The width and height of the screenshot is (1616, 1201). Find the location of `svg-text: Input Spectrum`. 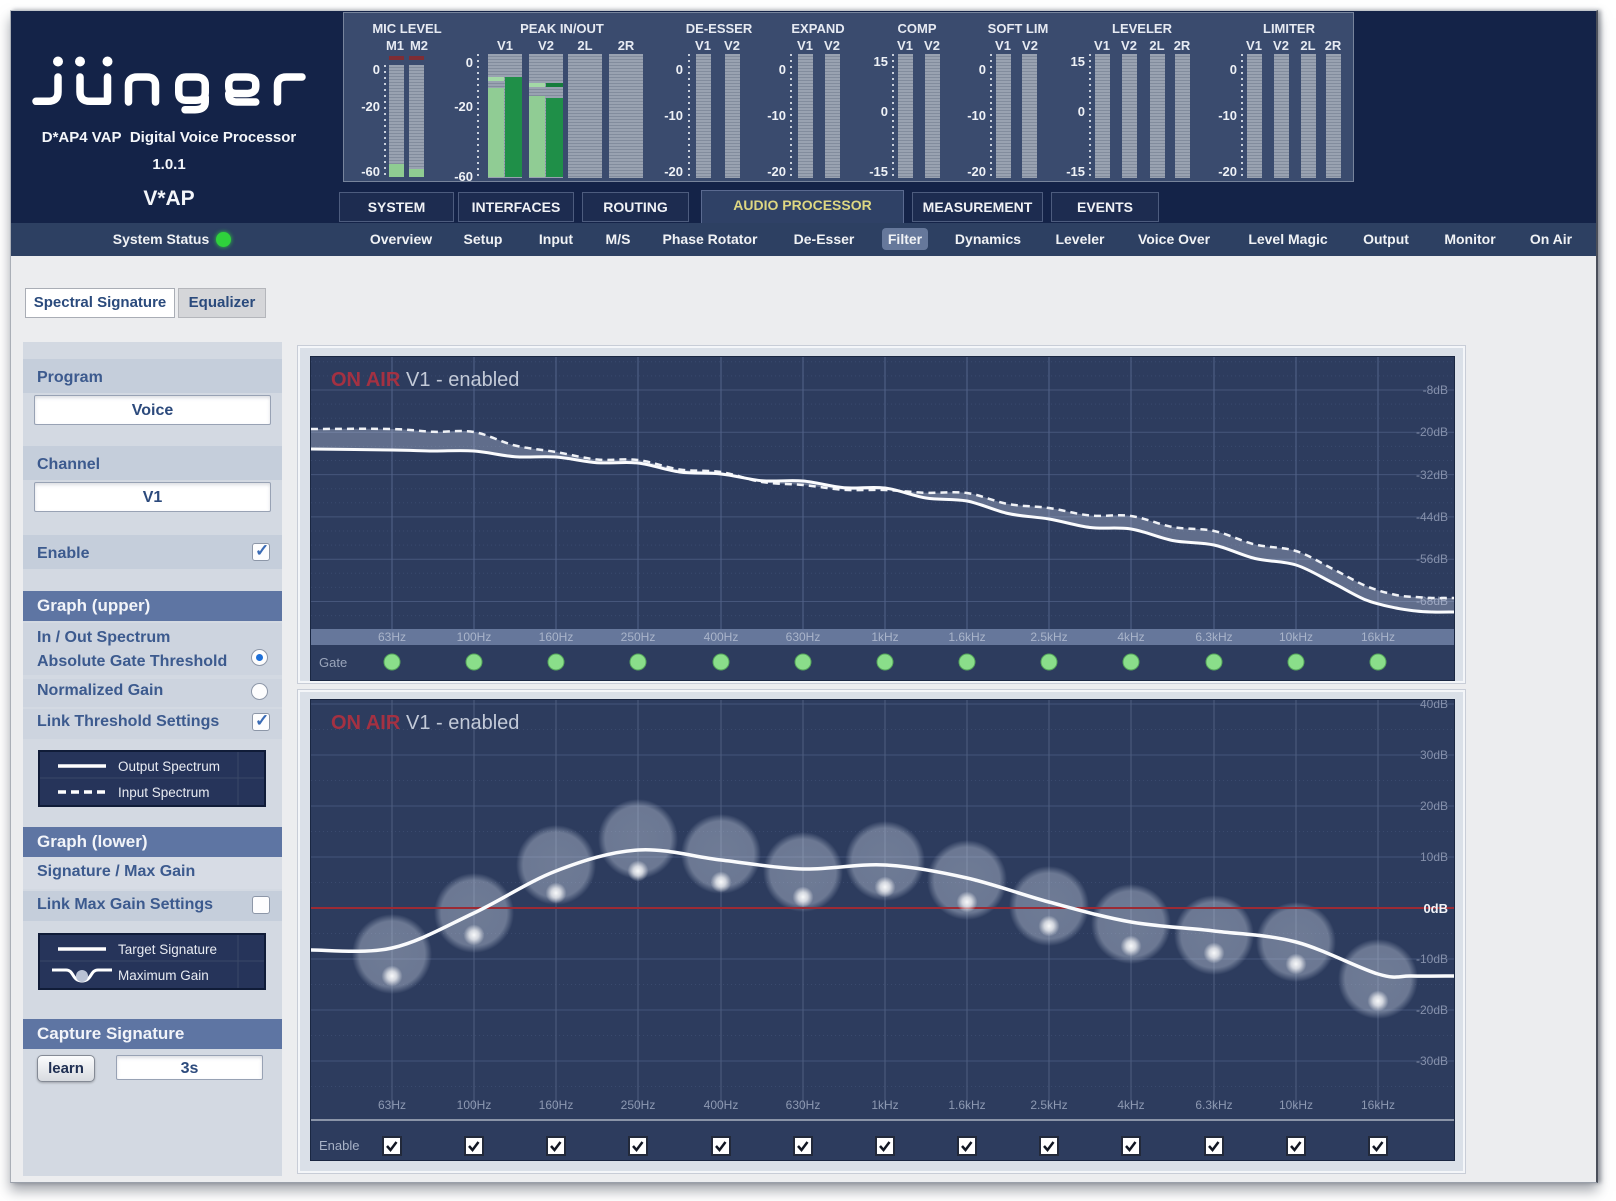

svg-text: Input Spectrum is located at coordinates (164, 792).